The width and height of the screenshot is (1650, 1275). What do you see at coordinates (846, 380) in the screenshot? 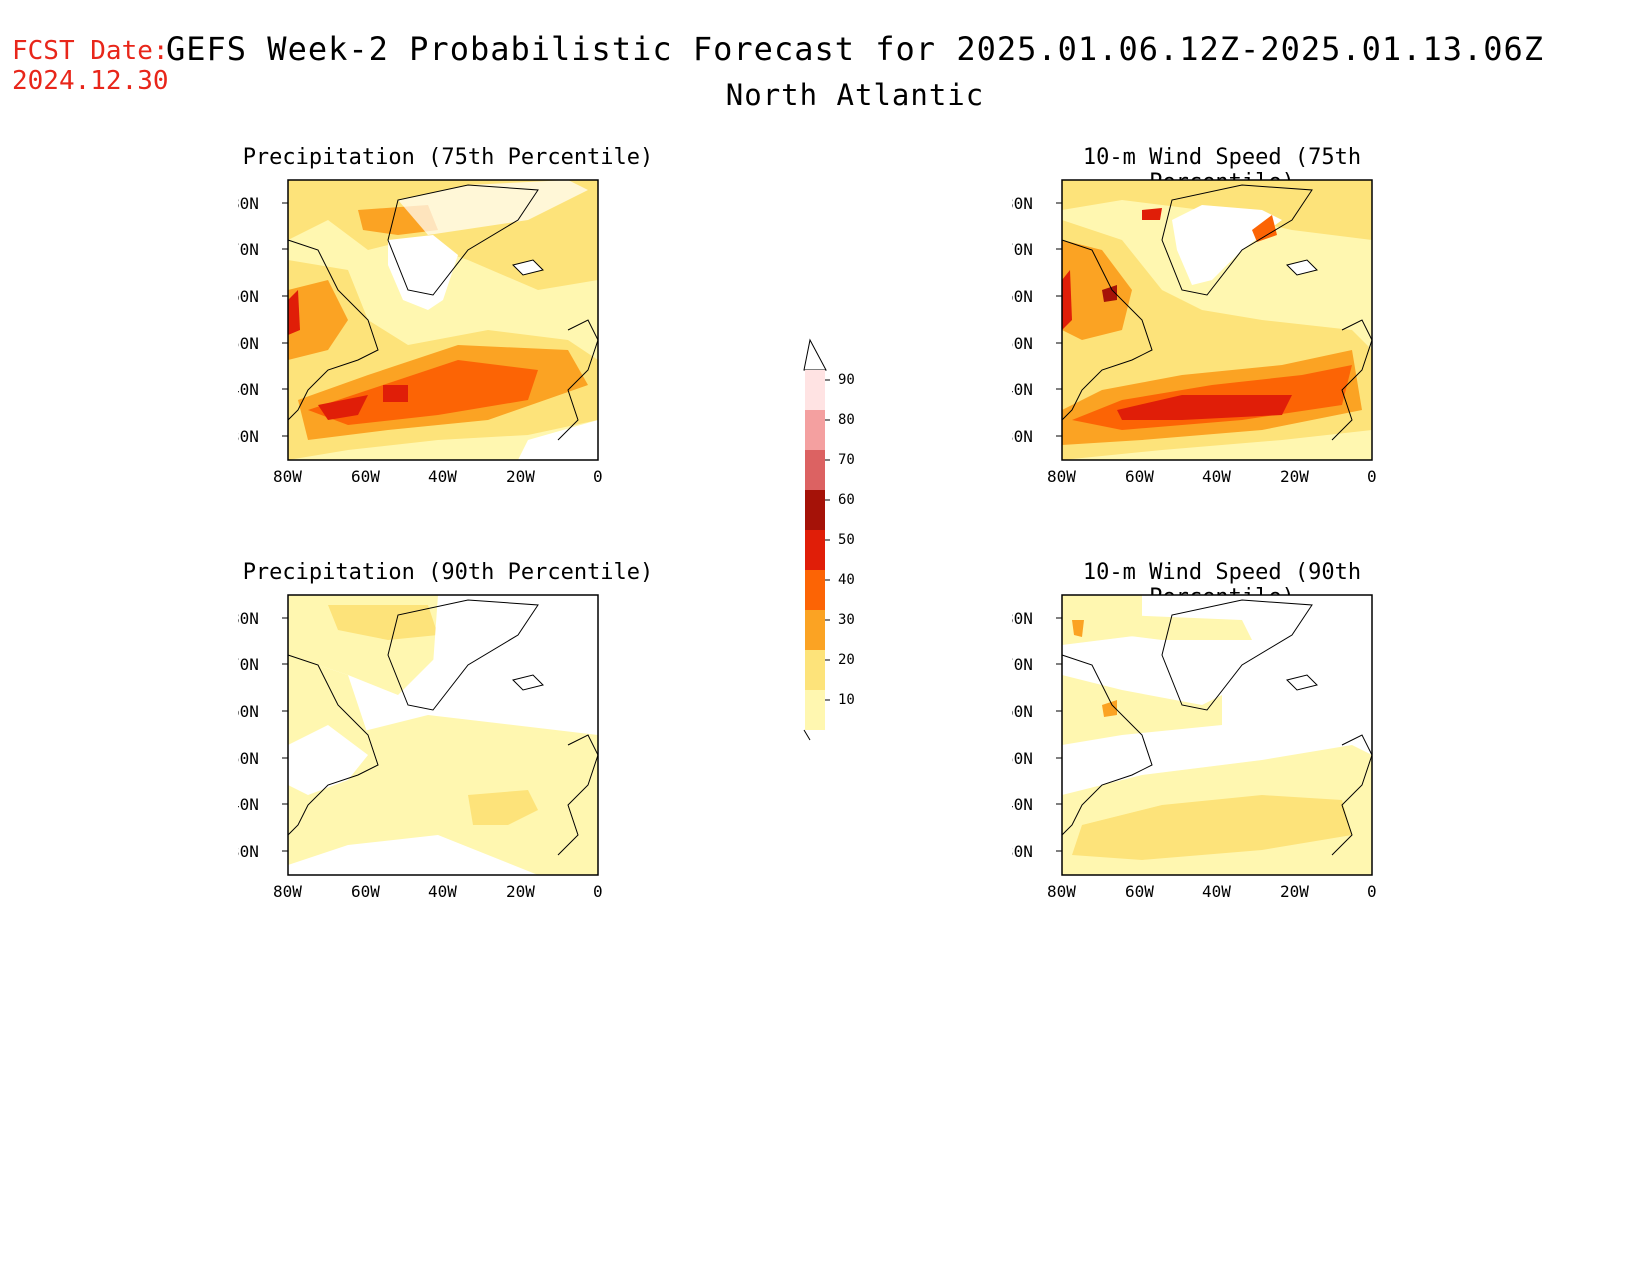
I see `colorbar-label-90: 90` at bounding box center [846, 380].